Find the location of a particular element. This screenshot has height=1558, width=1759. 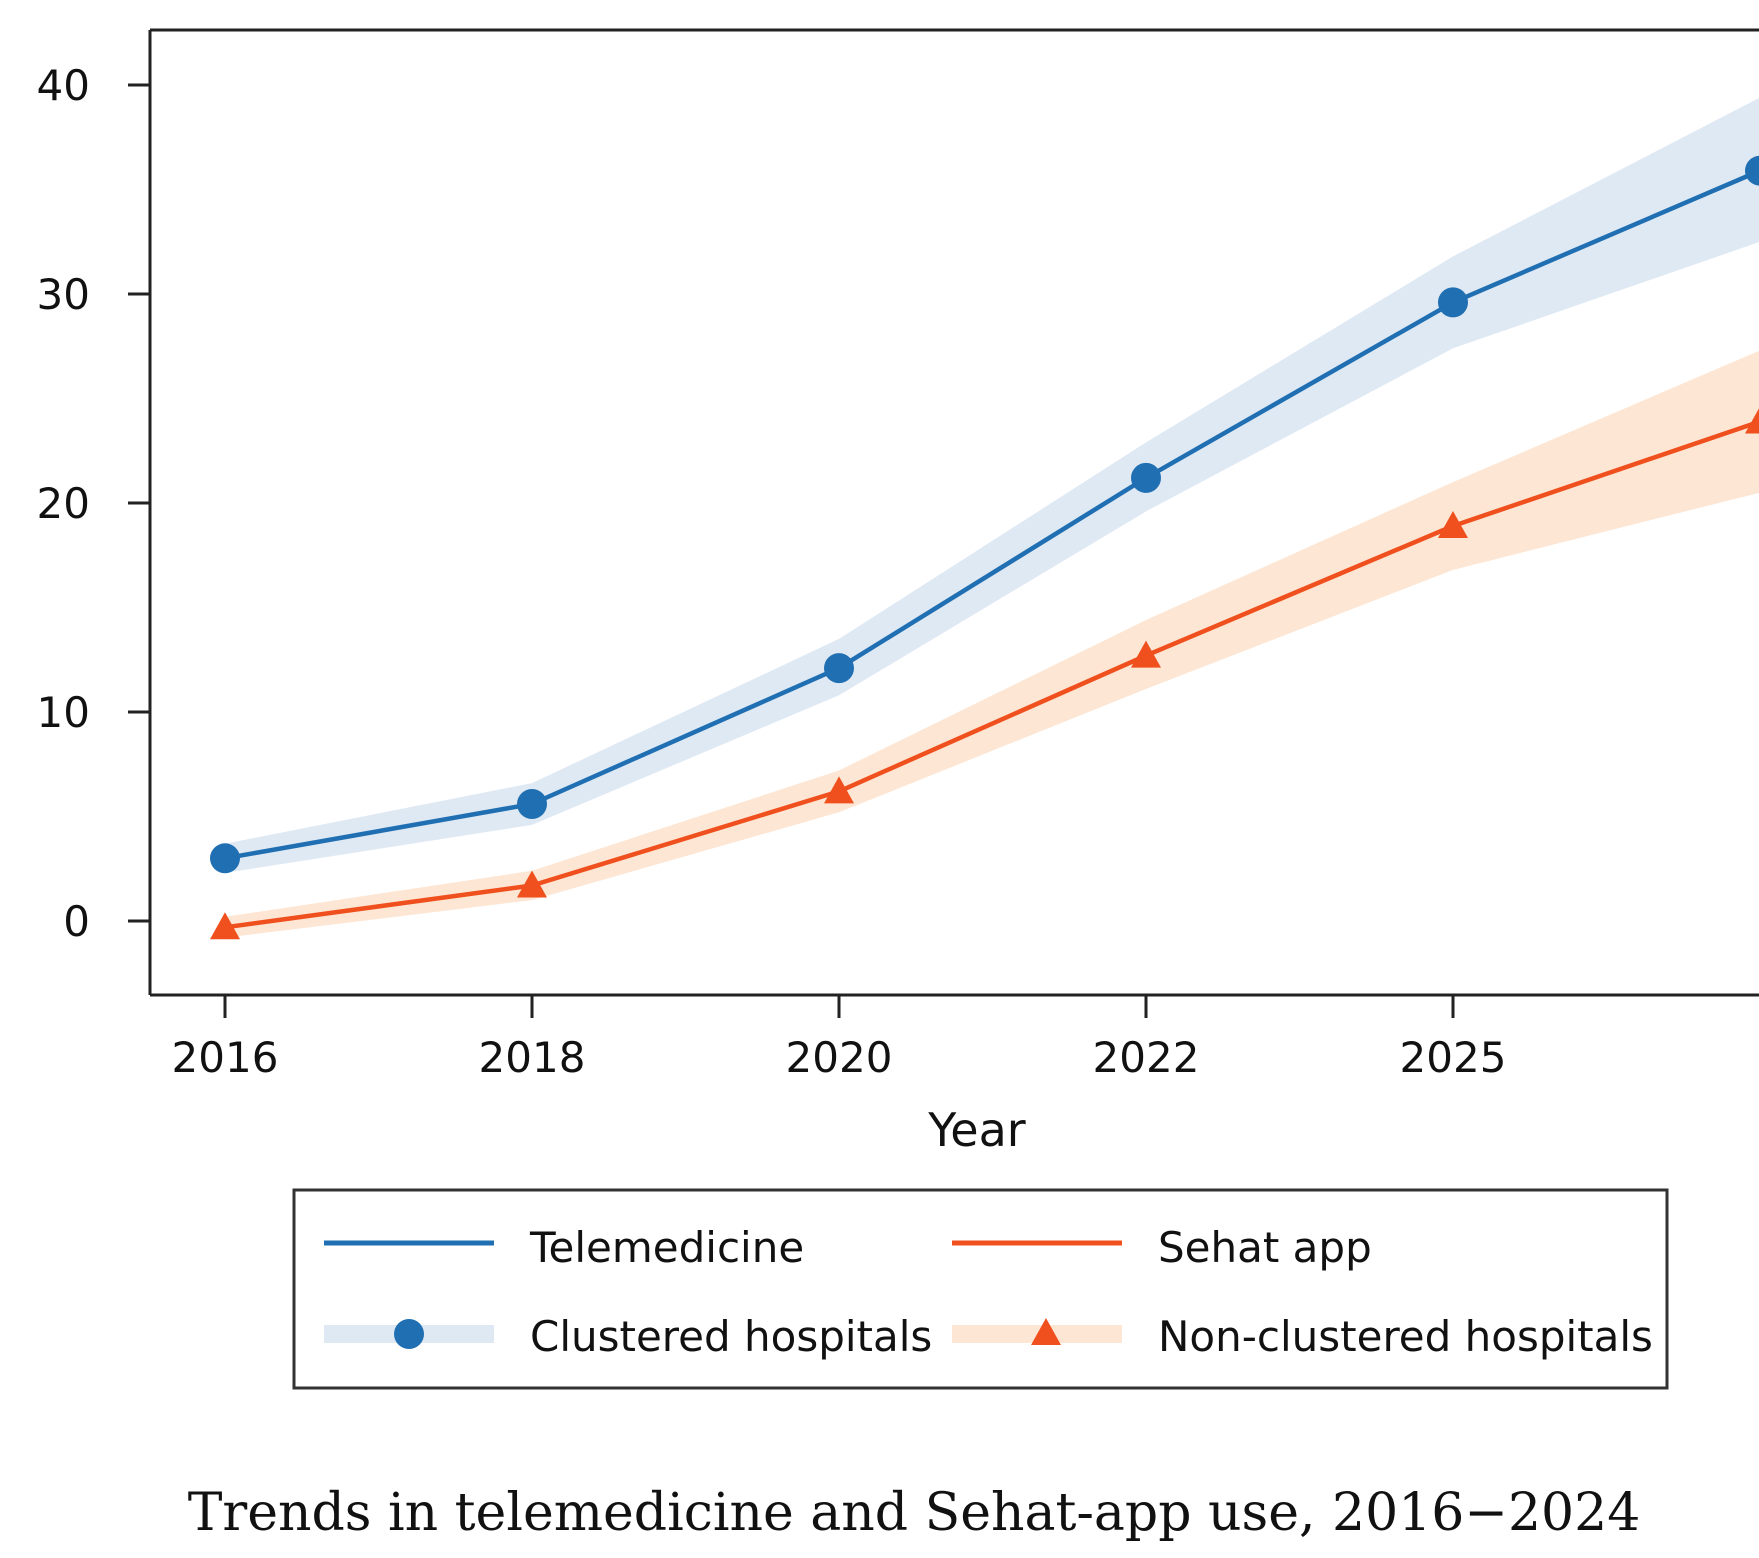

legend-clustered-marker is located at coordinates (409, 1334).